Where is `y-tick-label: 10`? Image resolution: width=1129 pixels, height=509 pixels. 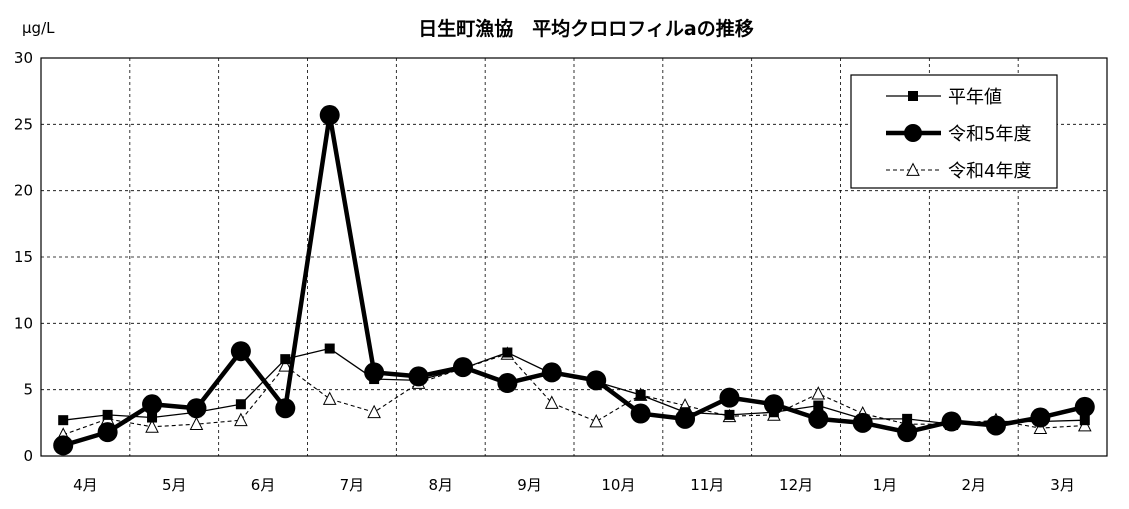
y-tick-label: 10 is located at coordinates (23, 323).